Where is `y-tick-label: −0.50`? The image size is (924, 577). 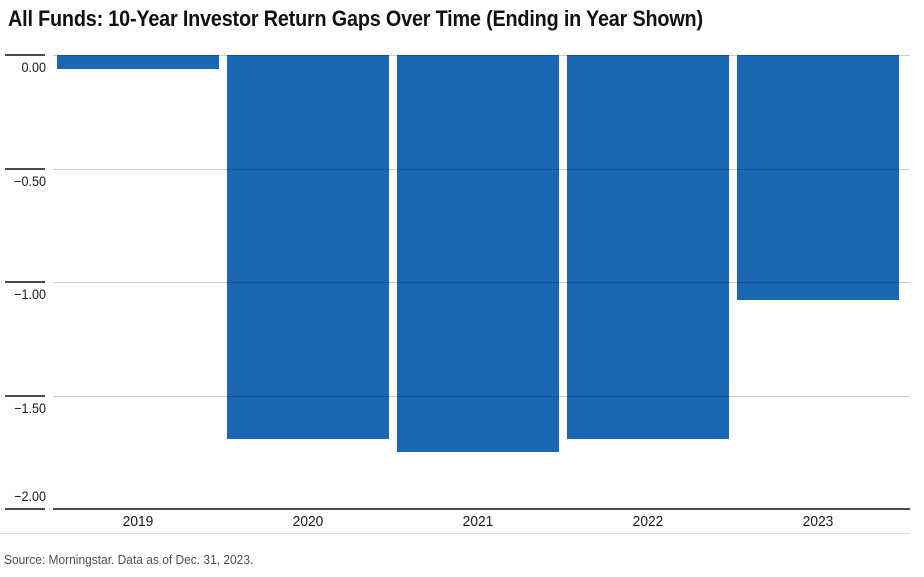 y-tick-label: −0.50 is located at coordinates (30, 180).